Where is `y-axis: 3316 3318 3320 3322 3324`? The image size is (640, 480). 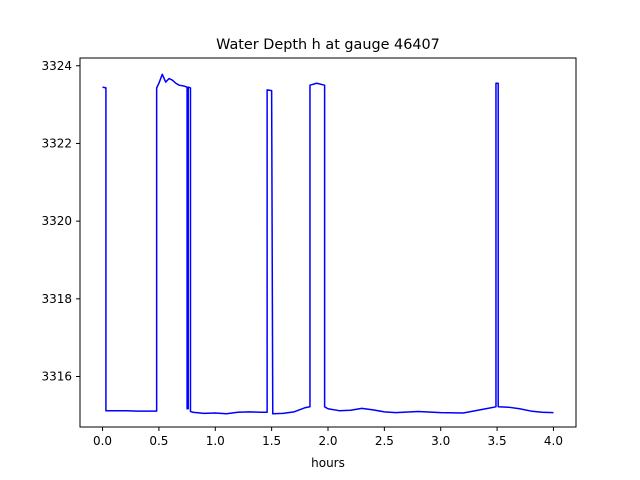 y-axis: 3316 3318 3320 3322 3324 is located at coordinates (60, 221).